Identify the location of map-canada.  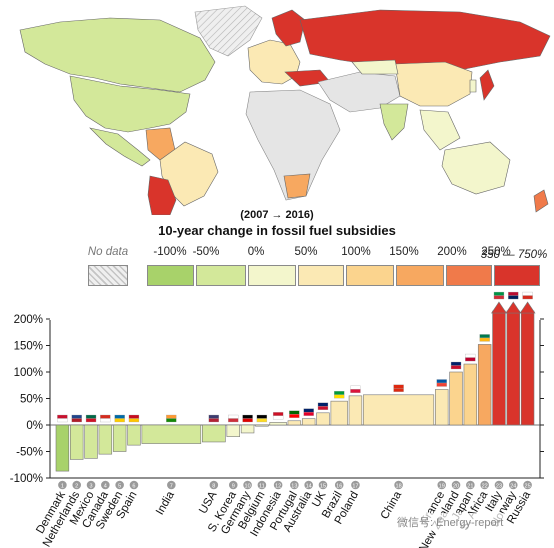
(117, 55).